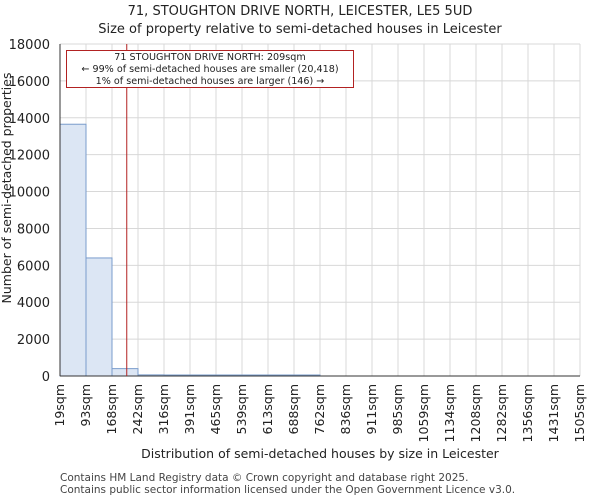 The image size is (600, 500). What do you see at coordinates (293, 409) in the screenshot?
I see `x-tick-label: 688sqm` at bounding box center [293, 409].